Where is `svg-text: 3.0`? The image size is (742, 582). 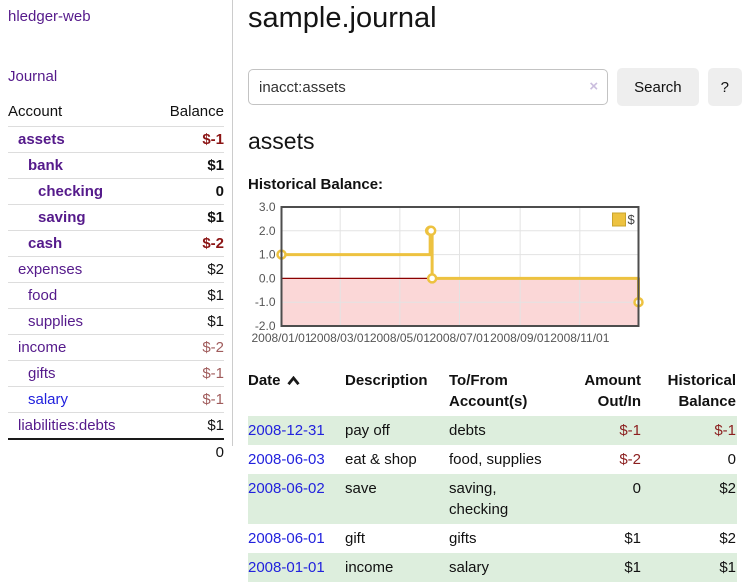
svg-text: 3.0 is located at coordinates (267, 207).